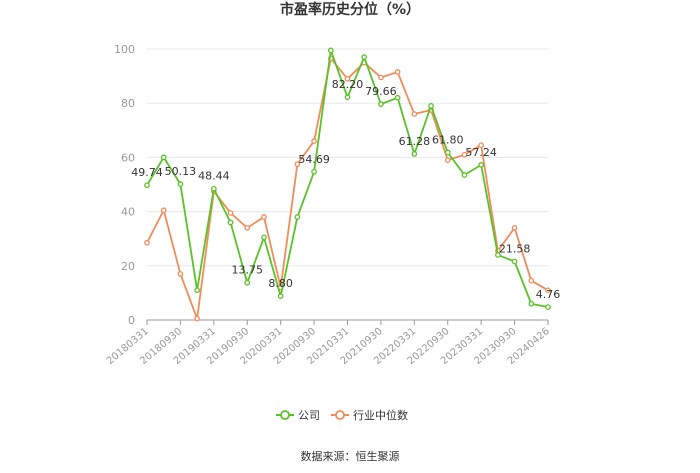 The height and width of the screenshot is (473, 700). I want to click on data-label: 61.28, so click(415, 141).